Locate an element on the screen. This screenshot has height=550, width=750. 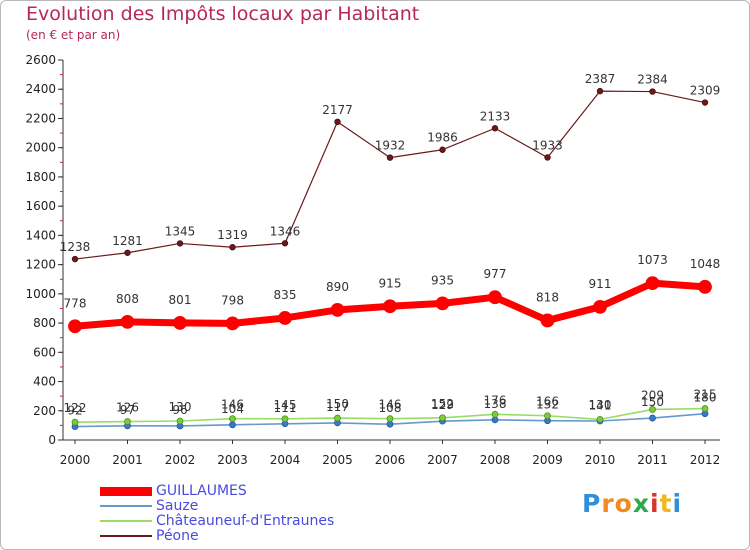
data-label-guillaumes: 977 is located at coordinates (495, 274).